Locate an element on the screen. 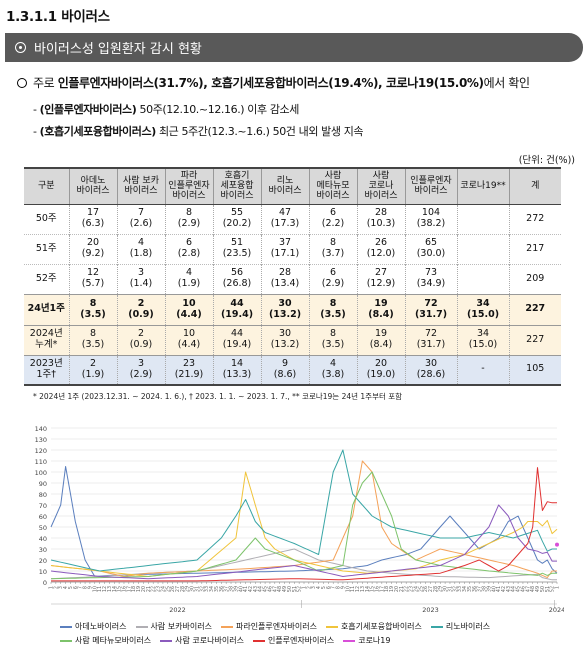 Image resolution: width=587 pixels, height=667 pixels. sub-text: 최근 5주간(12.3.~1.6.) 50건 내외 발생 지속 is located at coordinates (259, 131).